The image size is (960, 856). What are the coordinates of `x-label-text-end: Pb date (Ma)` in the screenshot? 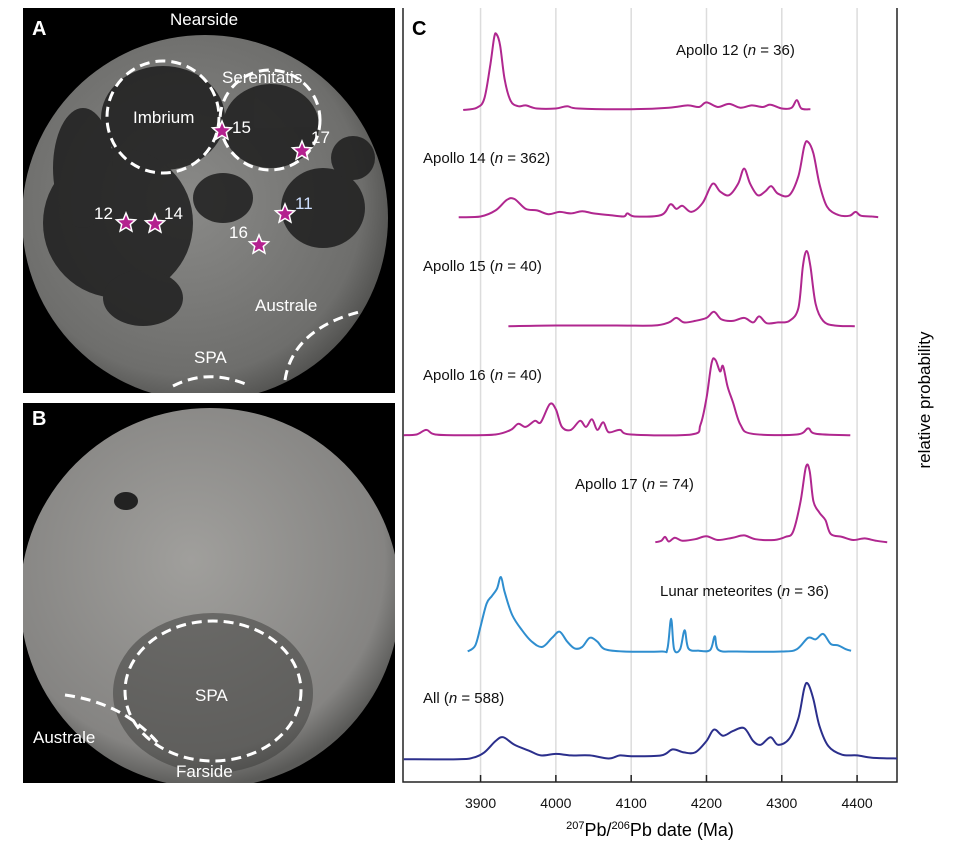 It's located at (681, 830).